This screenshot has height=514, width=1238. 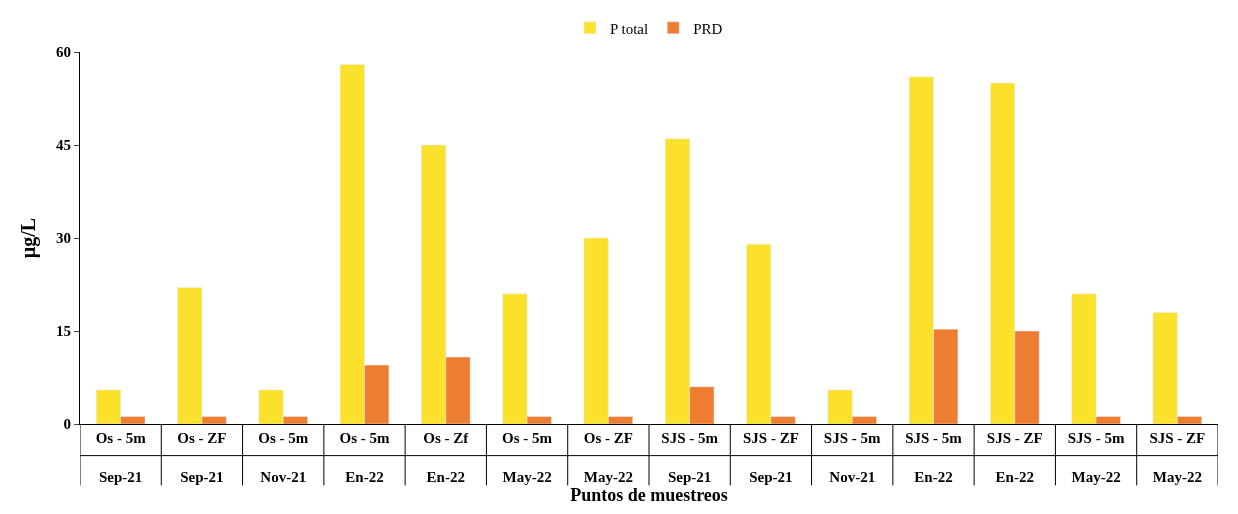 What do you see at coordinates (629, 28) in the screenshot?
I see `legend-label: P total` at bounding box center [629, 28].